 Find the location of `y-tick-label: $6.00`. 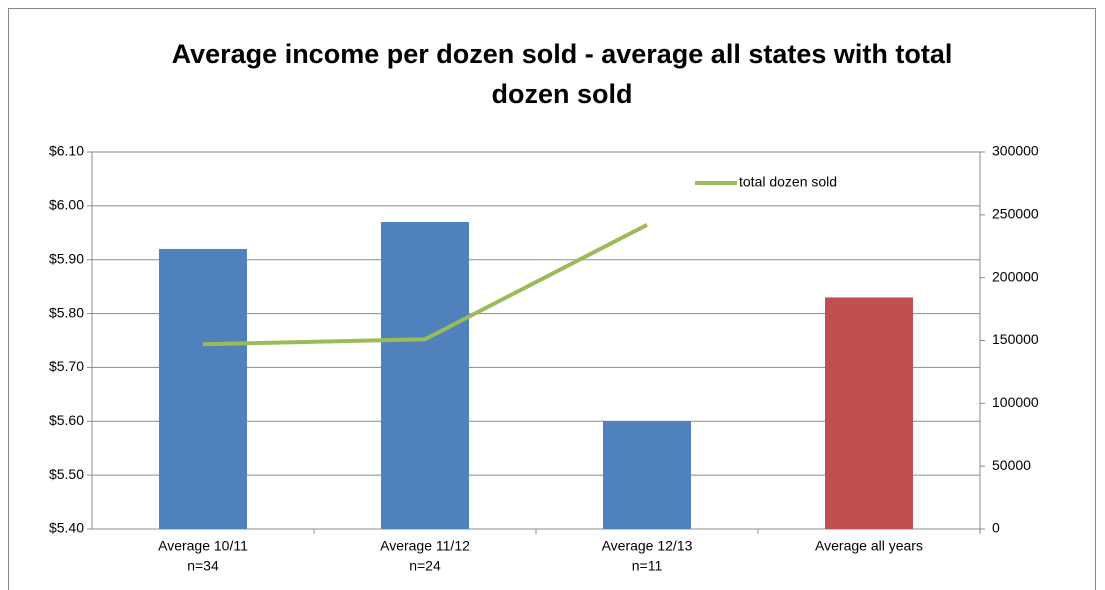

y-tick-label: $6.00 is located at coordinates (66, 205).